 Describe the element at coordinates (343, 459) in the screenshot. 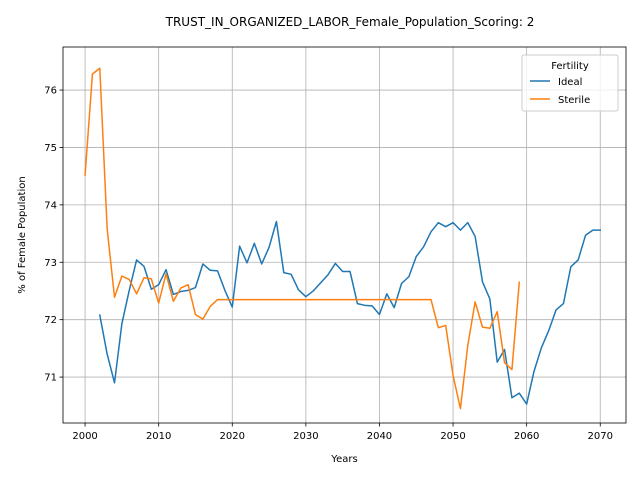

I see `x-axis-label: Years` at that location.